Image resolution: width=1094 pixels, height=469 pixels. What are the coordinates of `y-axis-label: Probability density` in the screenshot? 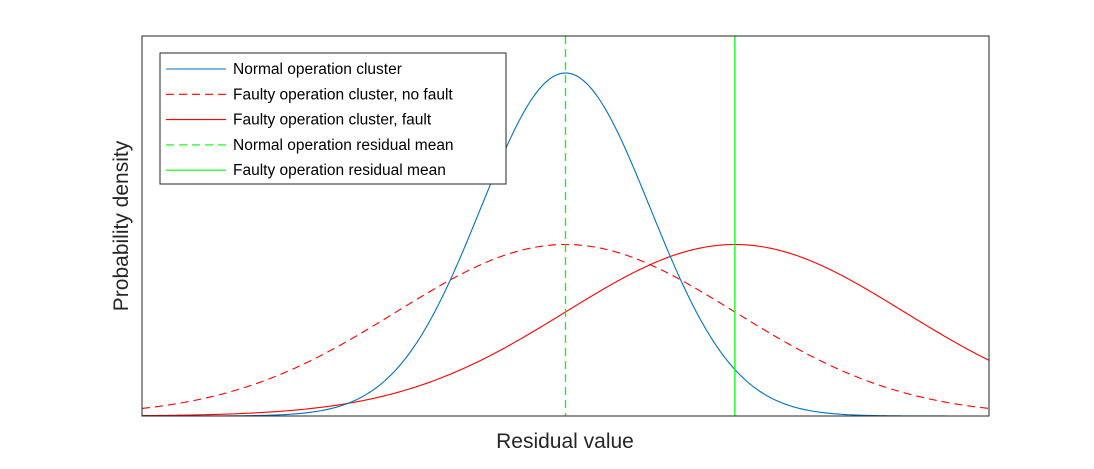 It's located at (121, 225).